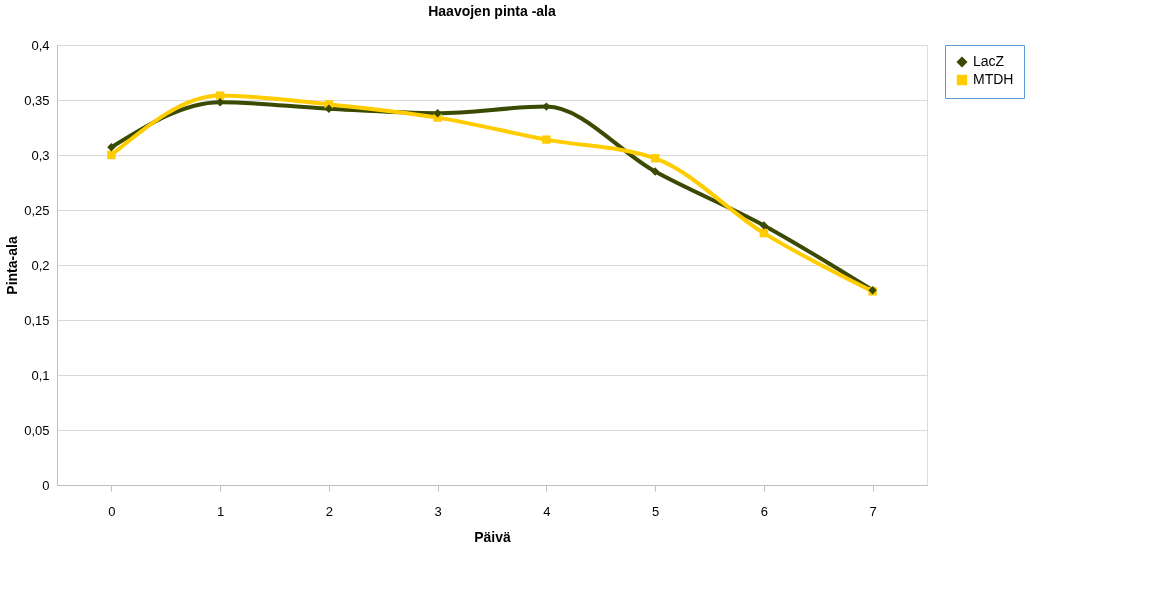 Image resolution: width=1157 pixels, height=595 pixels. I want to click on x-tick-label: 3, so click(438, 511).